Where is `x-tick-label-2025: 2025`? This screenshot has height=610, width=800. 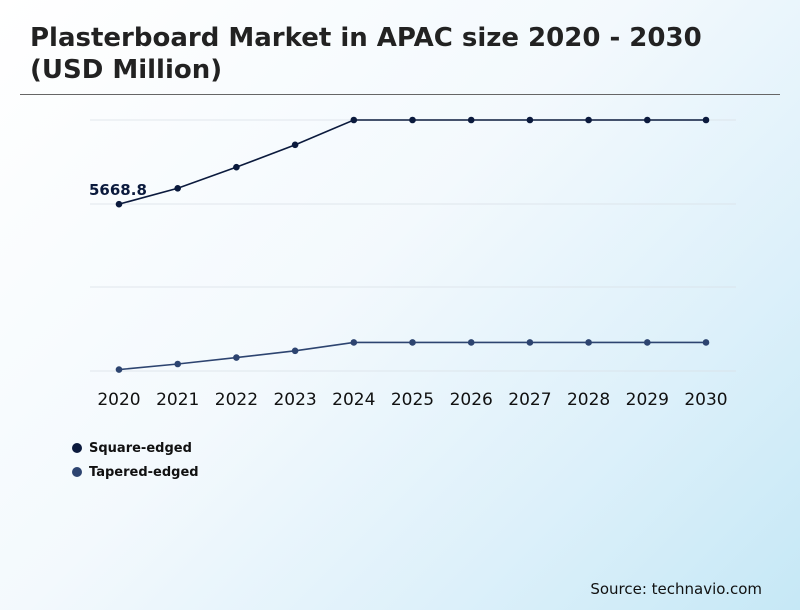
x-tick-label-2025: 2025 is located at coordinates (412, 400).